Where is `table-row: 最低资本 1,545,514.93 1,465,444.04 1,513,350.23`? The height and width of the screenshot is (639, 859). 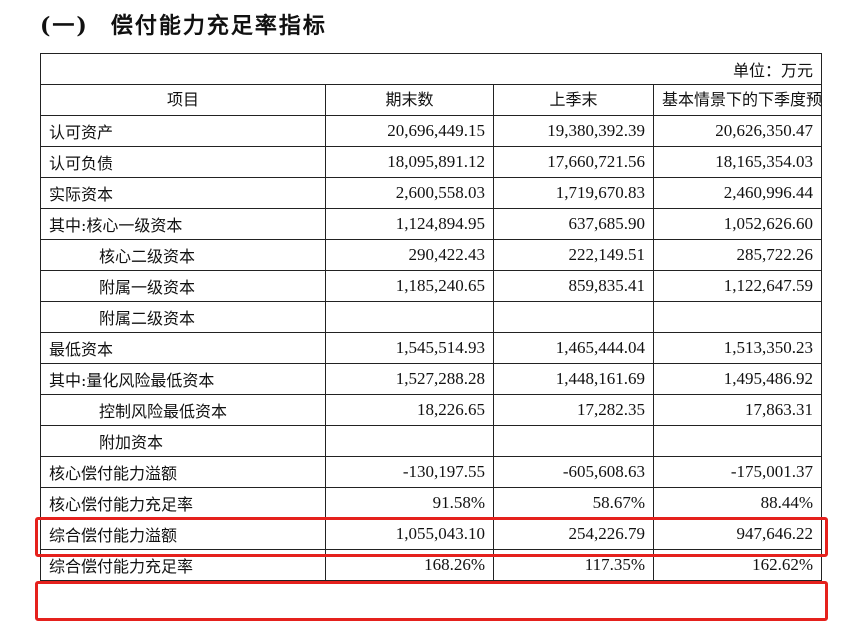
table-row: 最低资本 1,545,514.93 1,465,444.04 1,513,350.23 is located at coordinates (431, 348).